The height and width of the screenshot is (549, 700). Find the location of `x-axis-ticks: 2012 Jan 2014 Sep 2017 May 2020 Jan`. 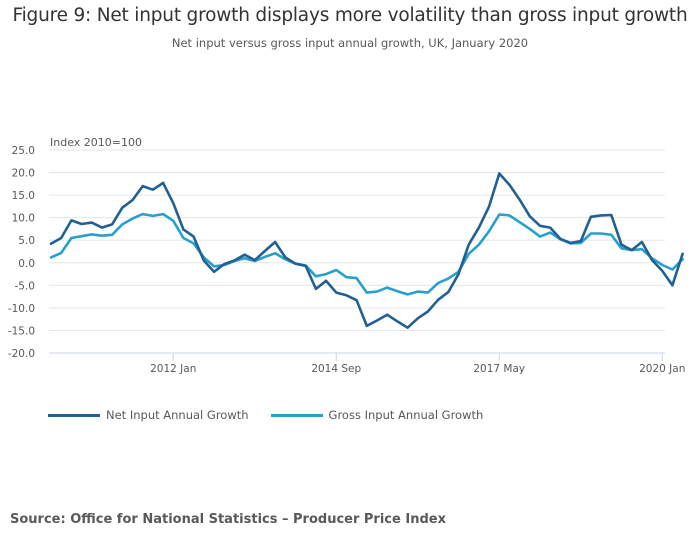

x-axis-ticks: 2012 Jan 2014 Sep 2017 May 2020 Jan is located at coordinates (417, 364).